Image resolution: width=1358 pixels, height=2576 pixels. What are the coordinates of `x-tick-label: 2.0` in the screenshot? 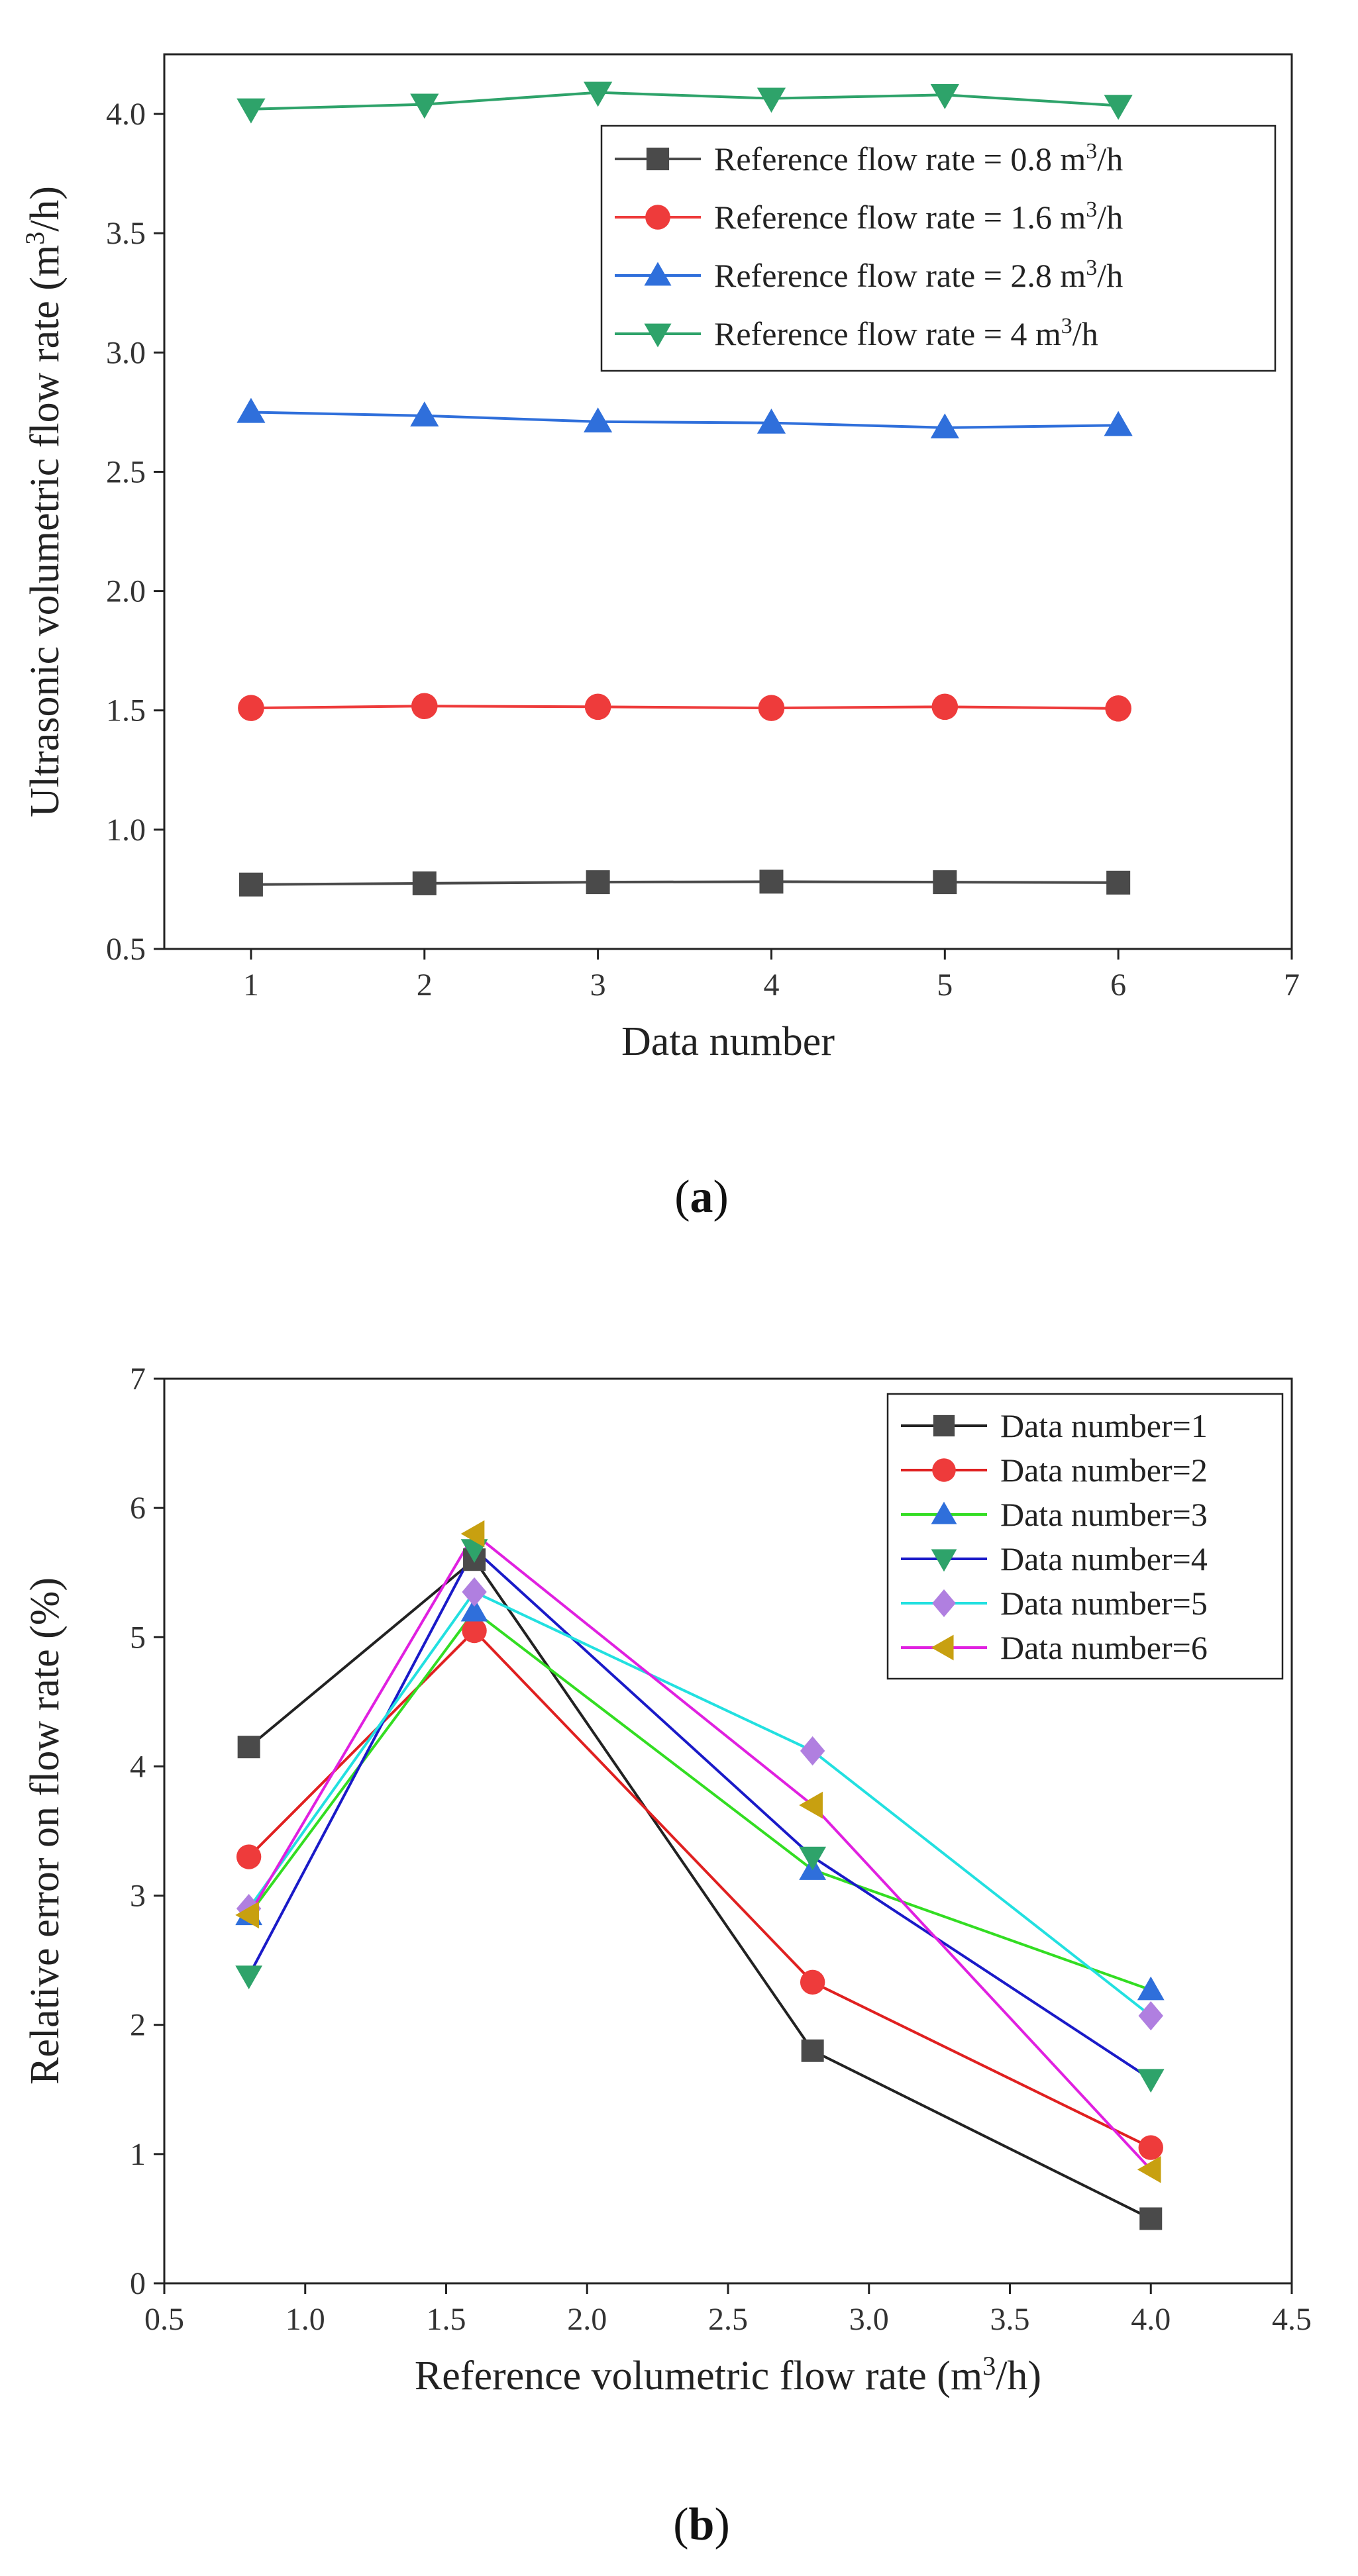 It's located at (587, 2319).